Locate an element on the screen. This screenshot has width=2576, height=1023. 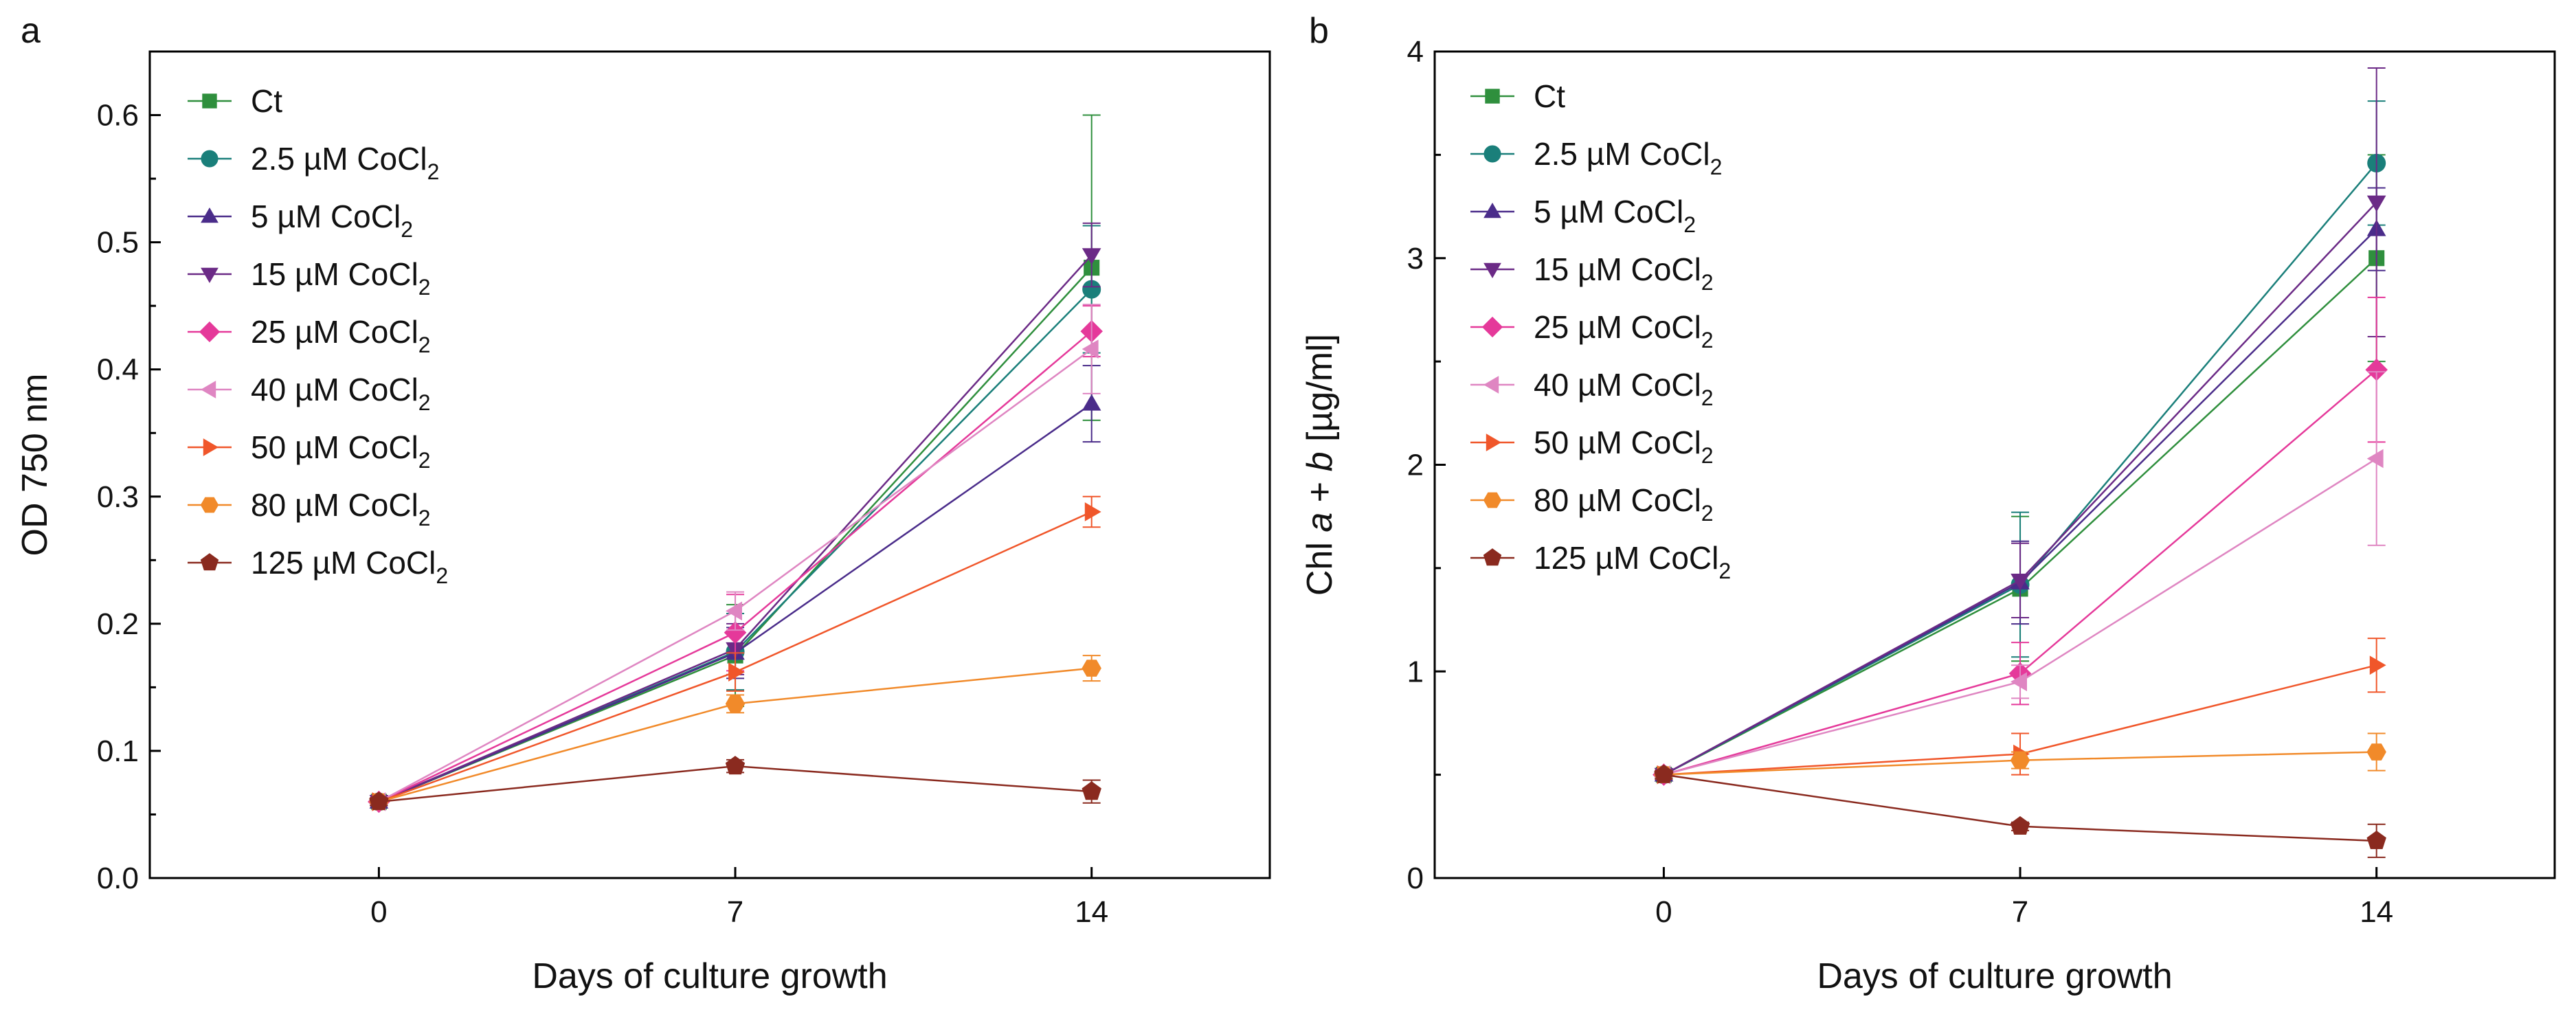
y-tick-label: 2 is located at coordinates (1415, 466).